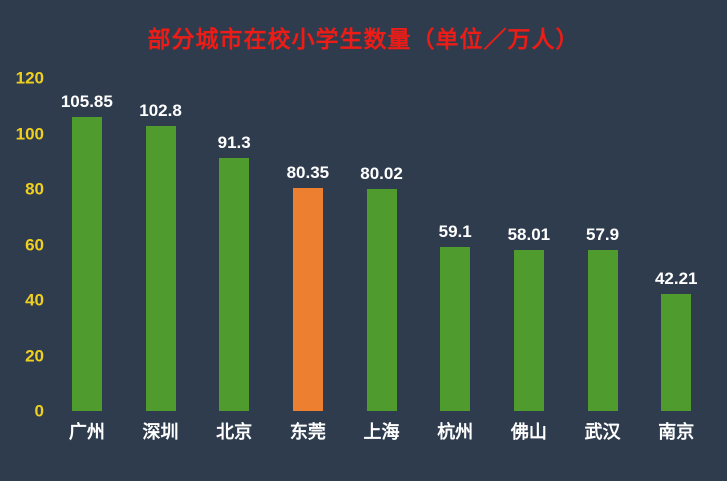 This screenshot has height=481, width=727. Describe the element at coordinates (234, 432) in the screenshot. I see `category-label: 北京` at that location.